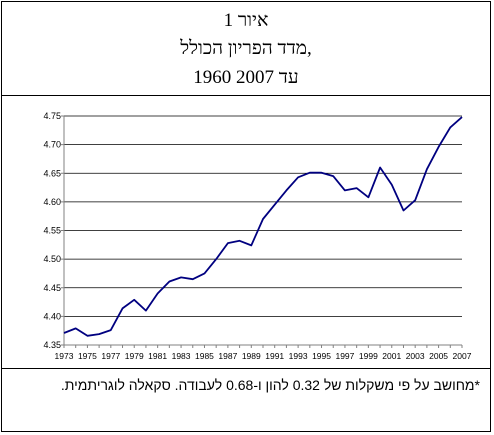 This screenshot has height=435, width=494. I want to click on x-tick-label: 1993, so click(298, 356).